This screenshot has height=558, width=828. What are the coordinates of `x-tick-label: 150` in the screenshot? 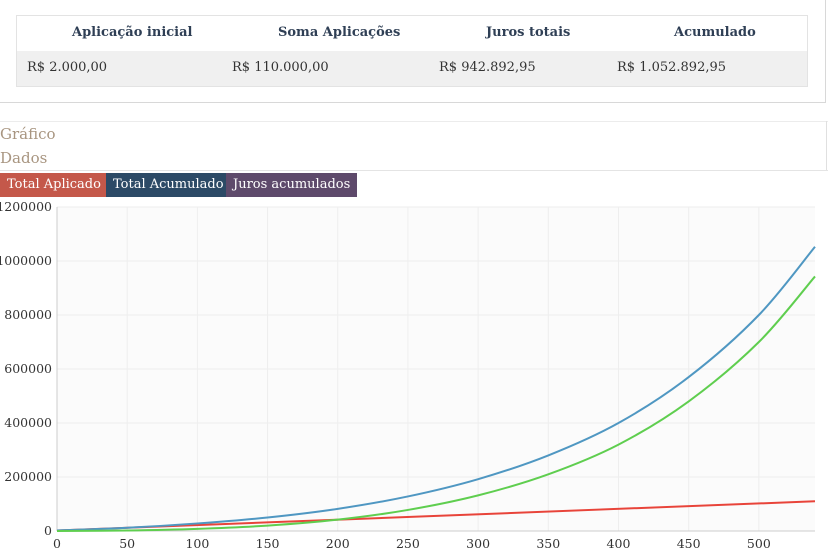 It's located at (268, 543).